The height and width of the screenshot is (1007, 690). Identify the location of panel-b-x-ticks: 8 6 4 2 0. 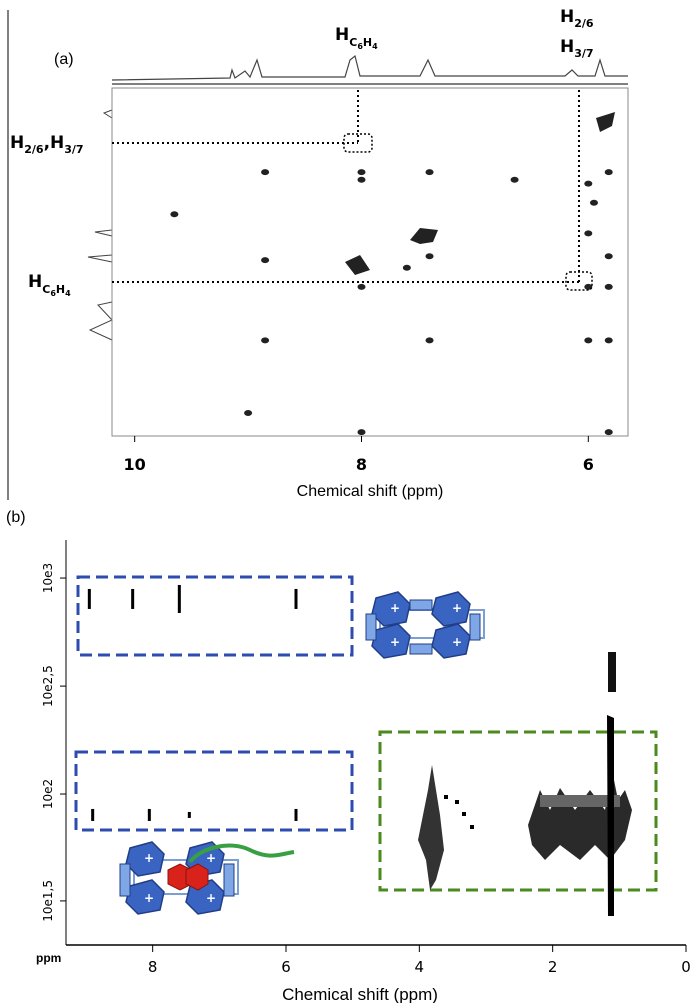
(419, 960).